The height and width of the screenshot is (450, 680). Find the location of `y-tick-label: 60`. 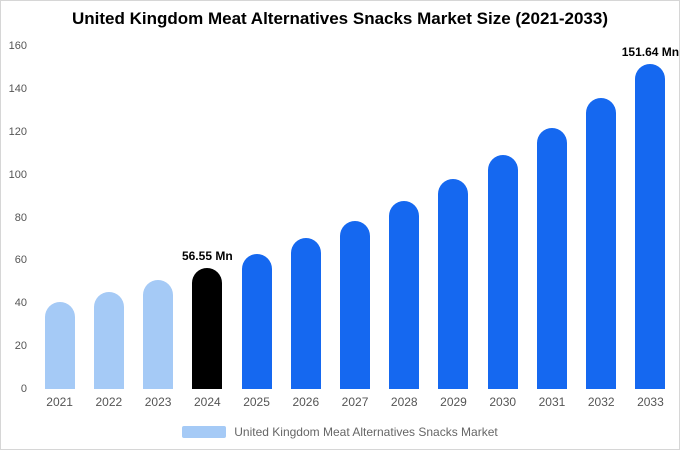

y-tick-label: 60 is located at coordinates (20, 260).